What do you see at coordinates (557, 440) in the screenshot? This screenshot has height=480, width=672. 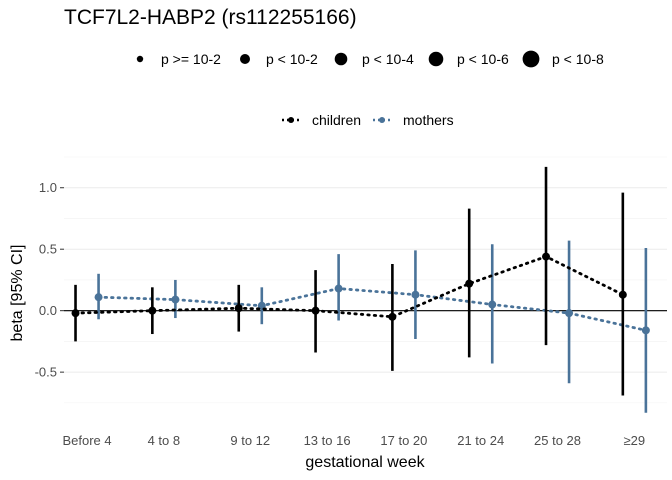 I see `x-tick-label-6: 25 to 28` at bounding box center [557, 440].